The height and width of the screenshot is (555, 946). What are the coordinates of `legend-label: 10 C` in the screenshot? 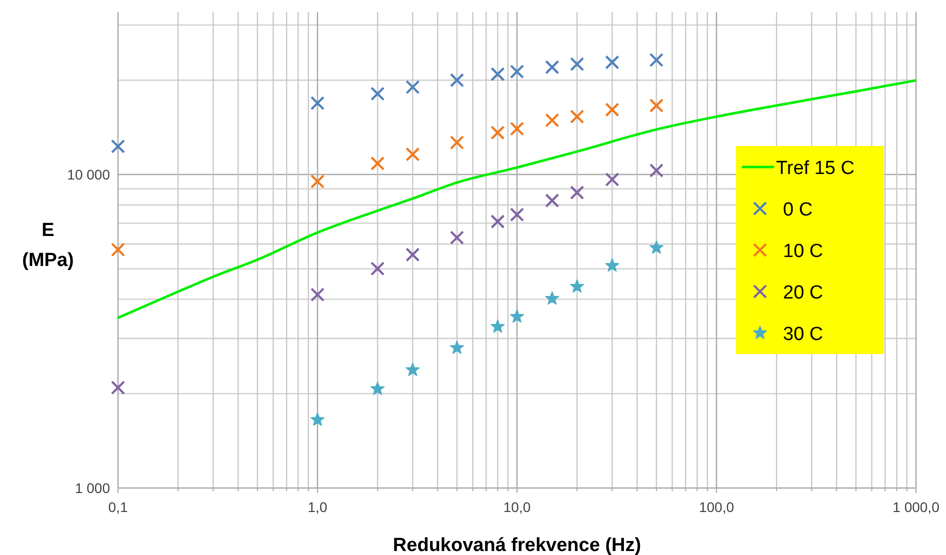 It's located at (803, 251).